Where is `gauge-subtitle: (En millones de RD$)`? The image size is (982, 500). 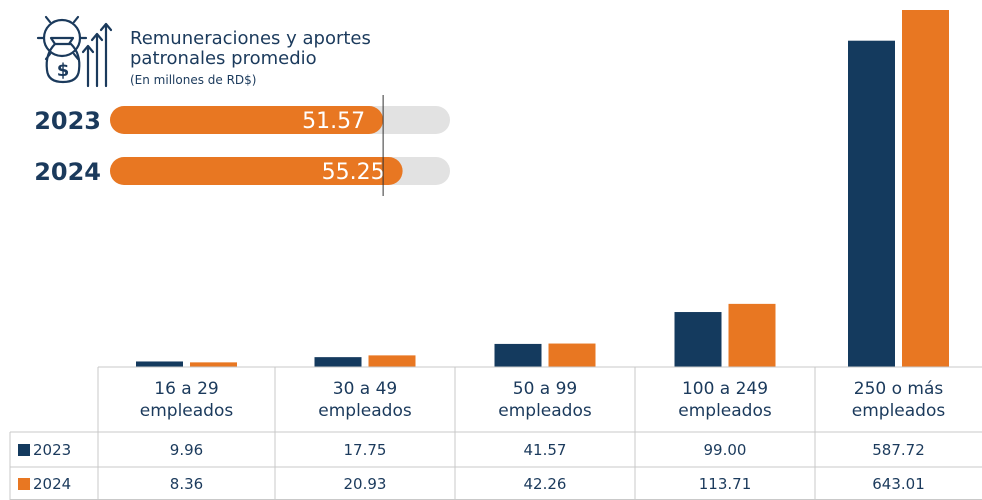 gauge-subtitle: (En millones de RD$) is located at coordinates (193, 80).